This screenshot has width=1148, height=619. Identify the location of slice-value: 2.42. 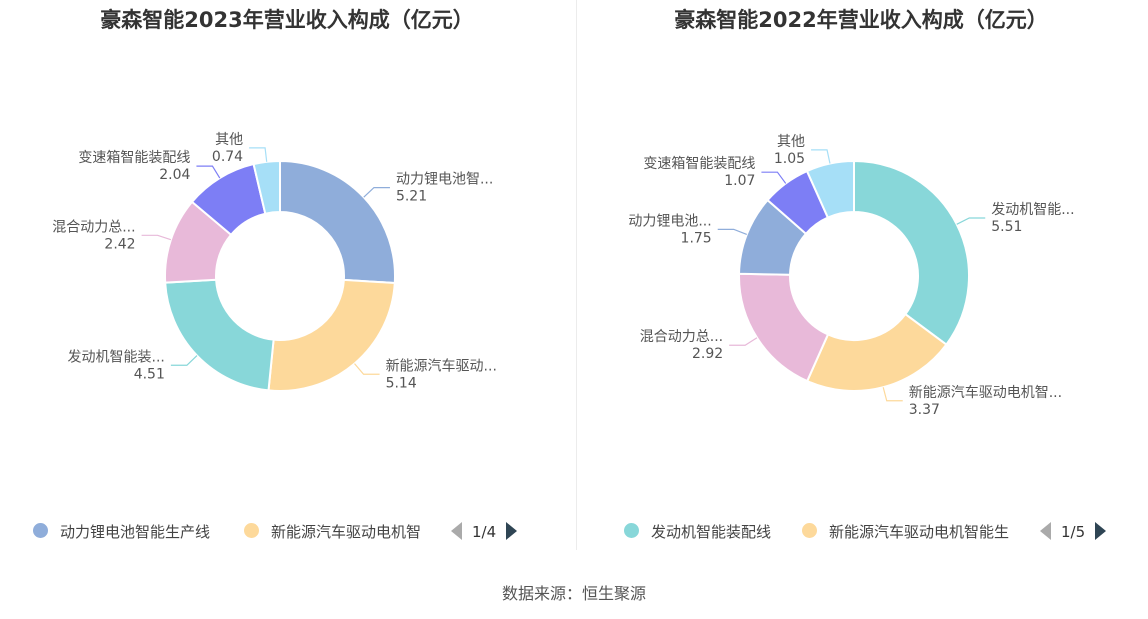
(119, 244).